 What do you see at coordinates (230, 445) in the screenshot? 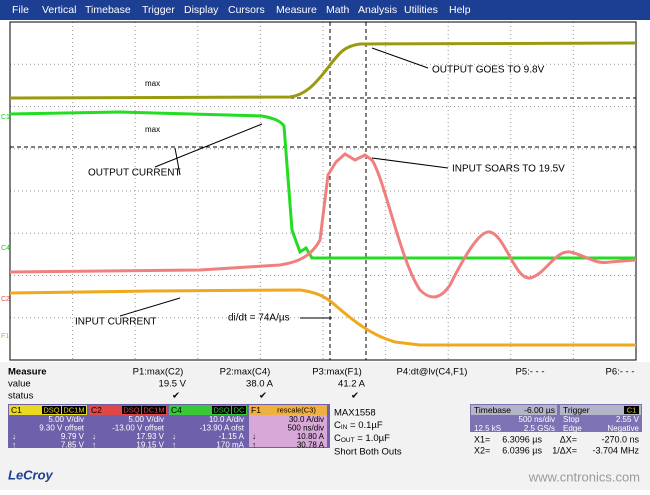
I see `channel-reading: 170 mA` at bounding box center [230, 445].